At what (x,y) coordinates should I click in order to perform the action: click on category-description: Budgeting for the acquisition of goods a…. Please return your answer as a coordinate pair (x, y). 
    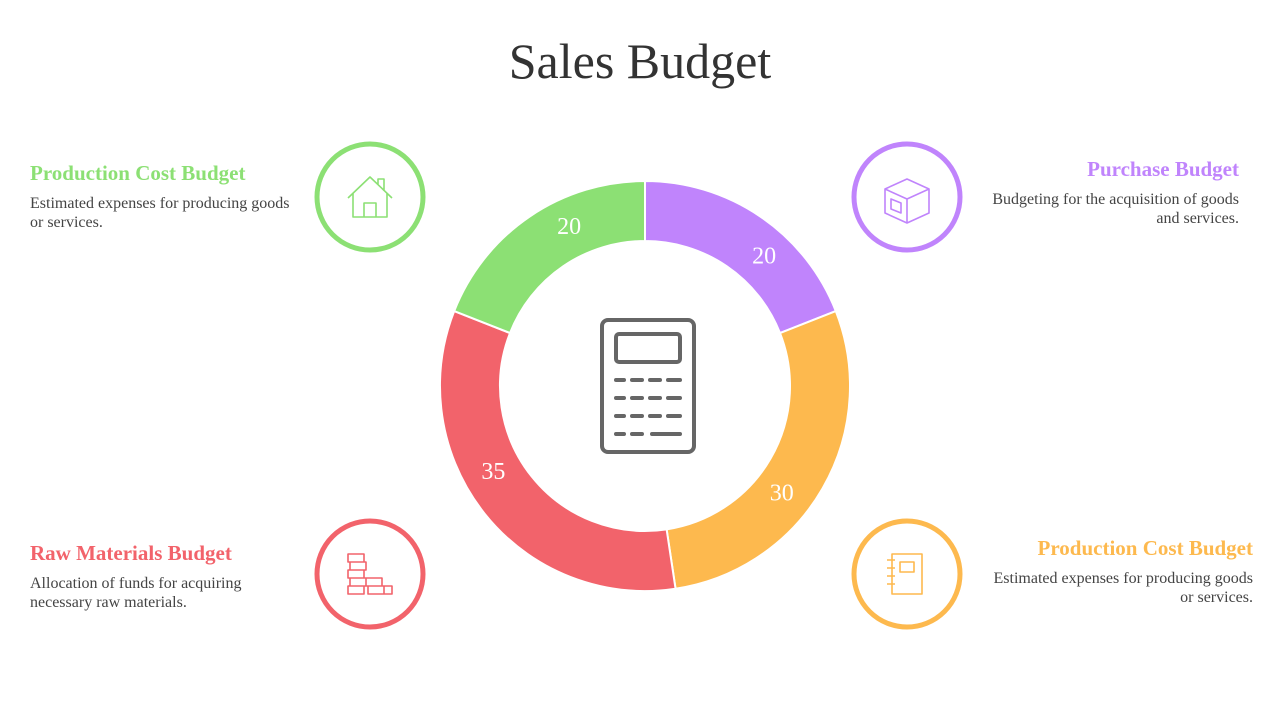
    Looking at the image, I should click on (1115, 209).